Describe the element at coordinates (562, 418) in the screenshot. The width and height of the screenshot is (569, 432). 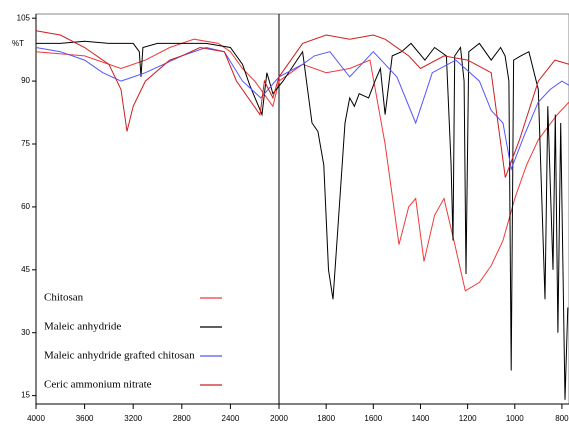
I see `x-tick-label: 800` at that location.